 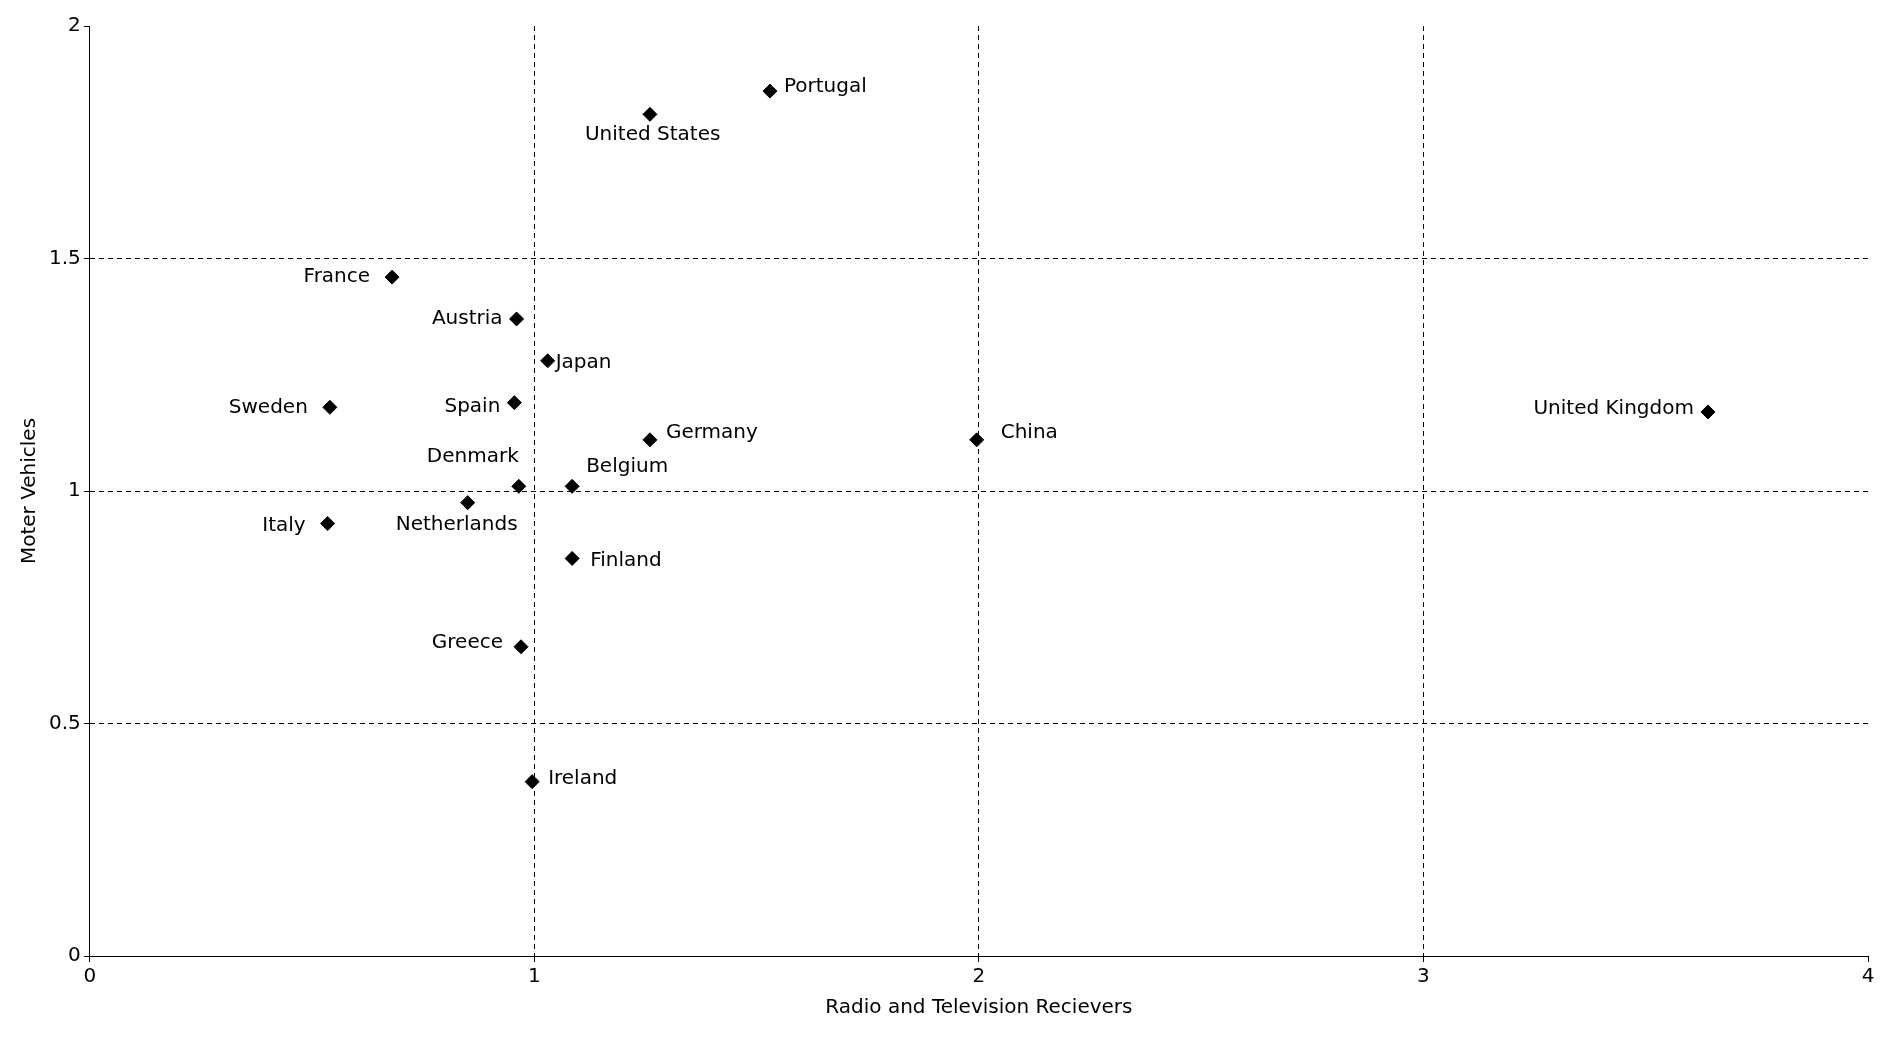 What do you see at coordinates (626, 558) in the screenshot?
I see `series-label: Finland` at bounding box center [626, 558].